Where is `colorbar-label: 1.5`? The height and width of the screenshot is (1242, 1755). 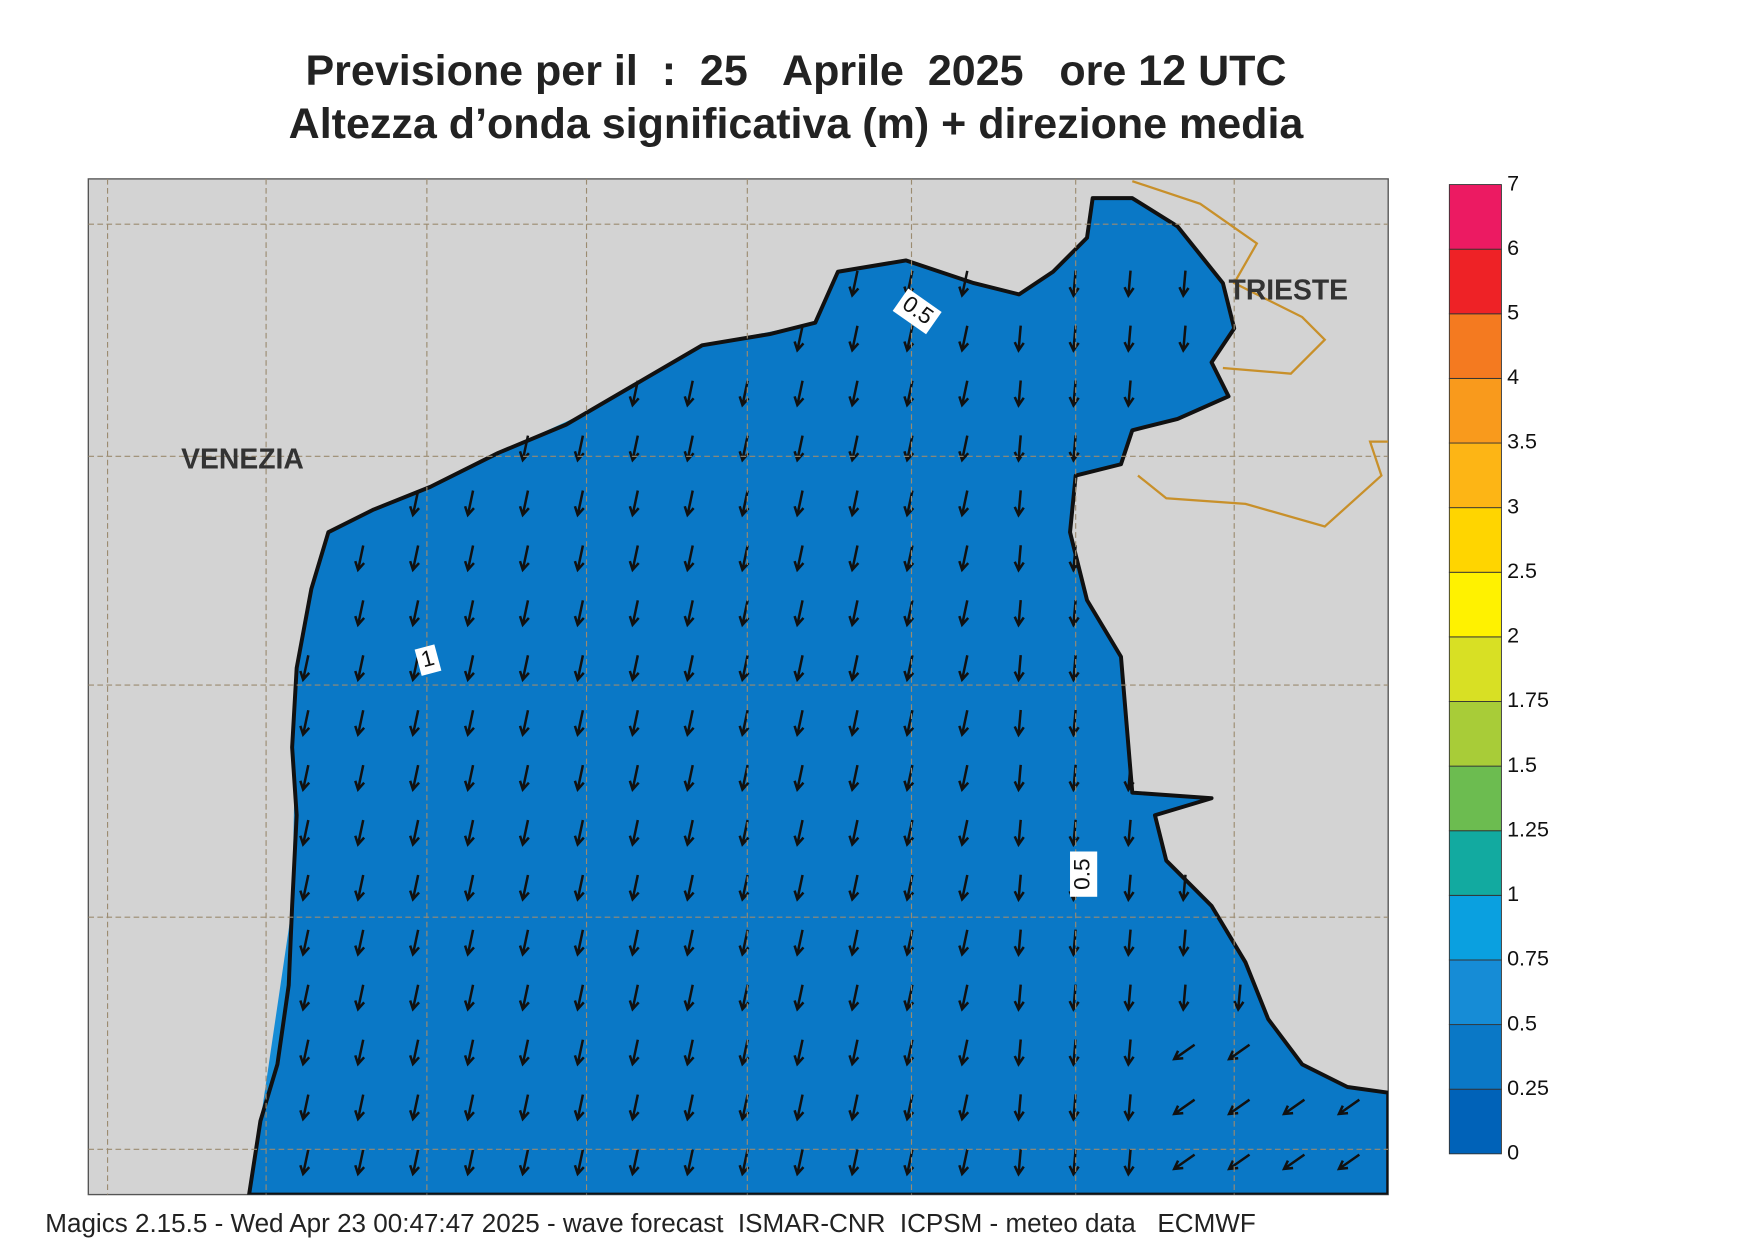 colorbar-label: 1.5 is located at coordinates (1522, 765).